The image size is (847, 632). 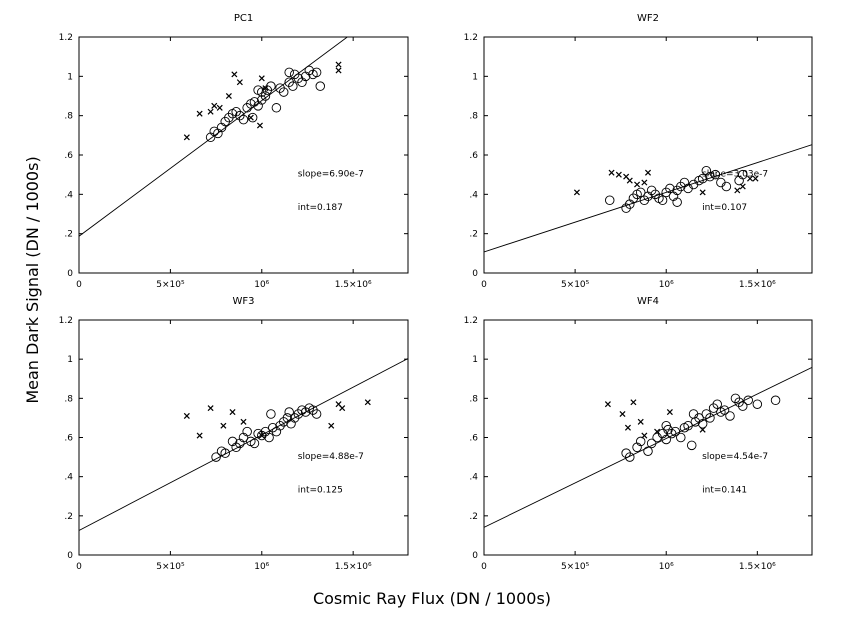 What do you see at coordinates (331, 175) in the screenshot?
I see `slope-annotation: slope=6.90e-7` at bounding box center [331, 175].